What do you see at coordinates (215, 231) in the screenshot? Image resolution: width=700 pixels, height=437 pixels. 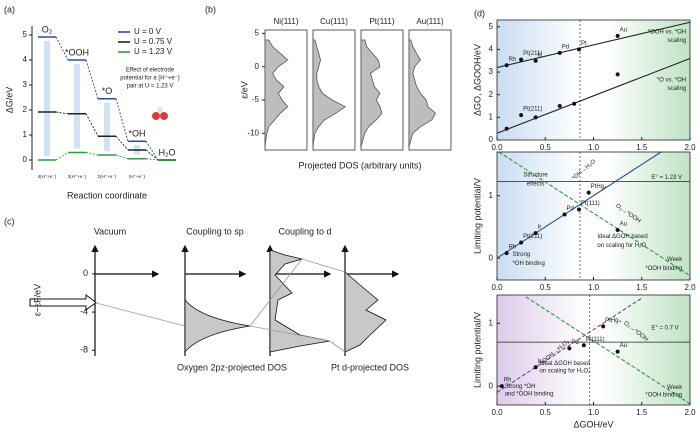 I see `column-title: Coupling to sp` at bounding box center [215, 231].